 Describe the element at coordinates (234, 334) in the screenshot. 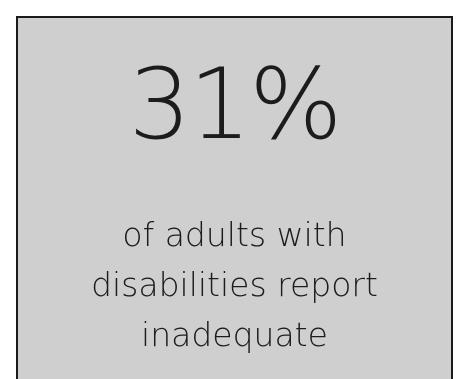

I see `stat-caption-line: inadequate` at that location.